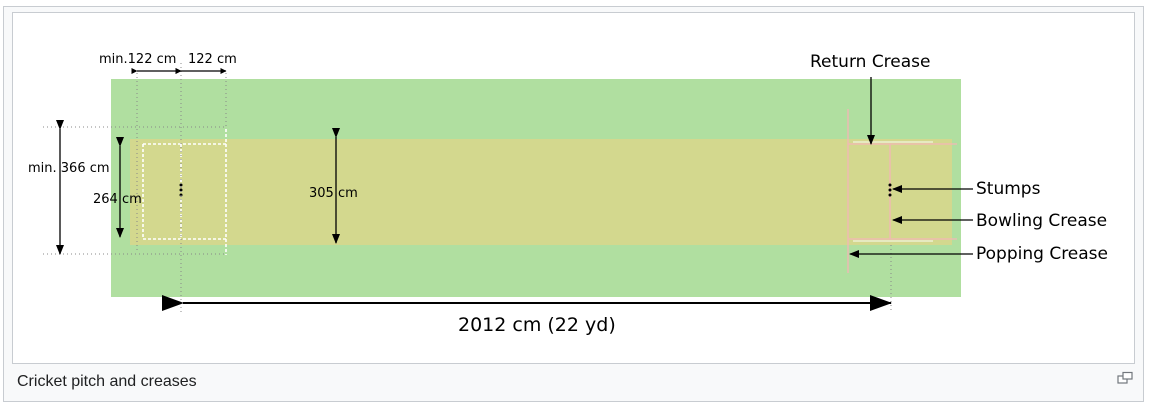 The image size is (1151, 409). What do you see at coordinates (1008, 189) in the screenshot?
I see `label-stumps: Stumps` at bounding box center [1008, 189].